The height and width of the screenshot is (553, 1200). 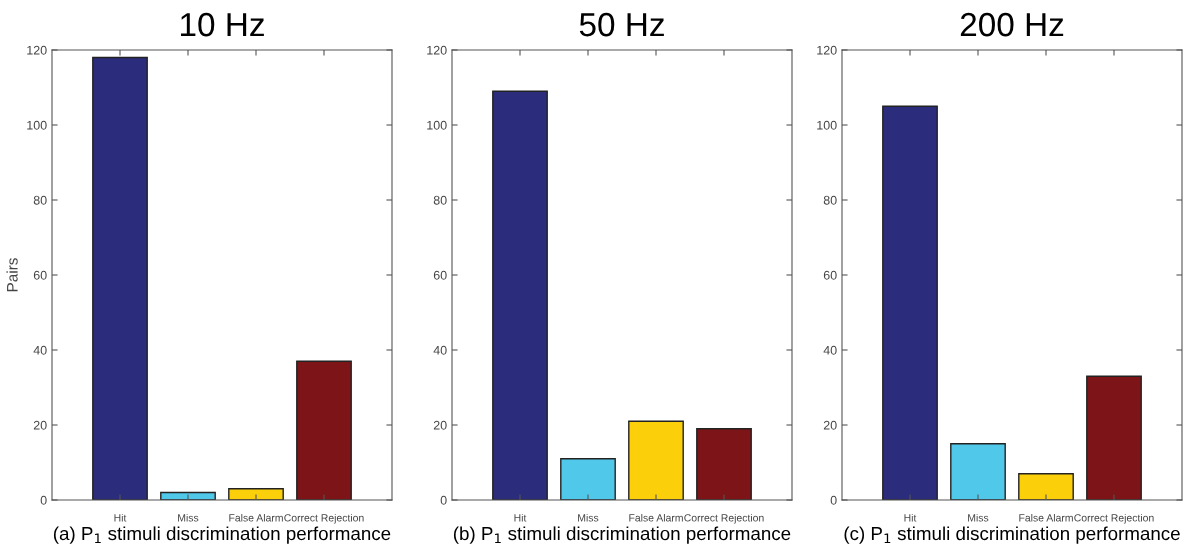 I want to click on x-axis-title: (b) P$_{1}$ stimuli discrimination performance, so click(x=622, y=535).